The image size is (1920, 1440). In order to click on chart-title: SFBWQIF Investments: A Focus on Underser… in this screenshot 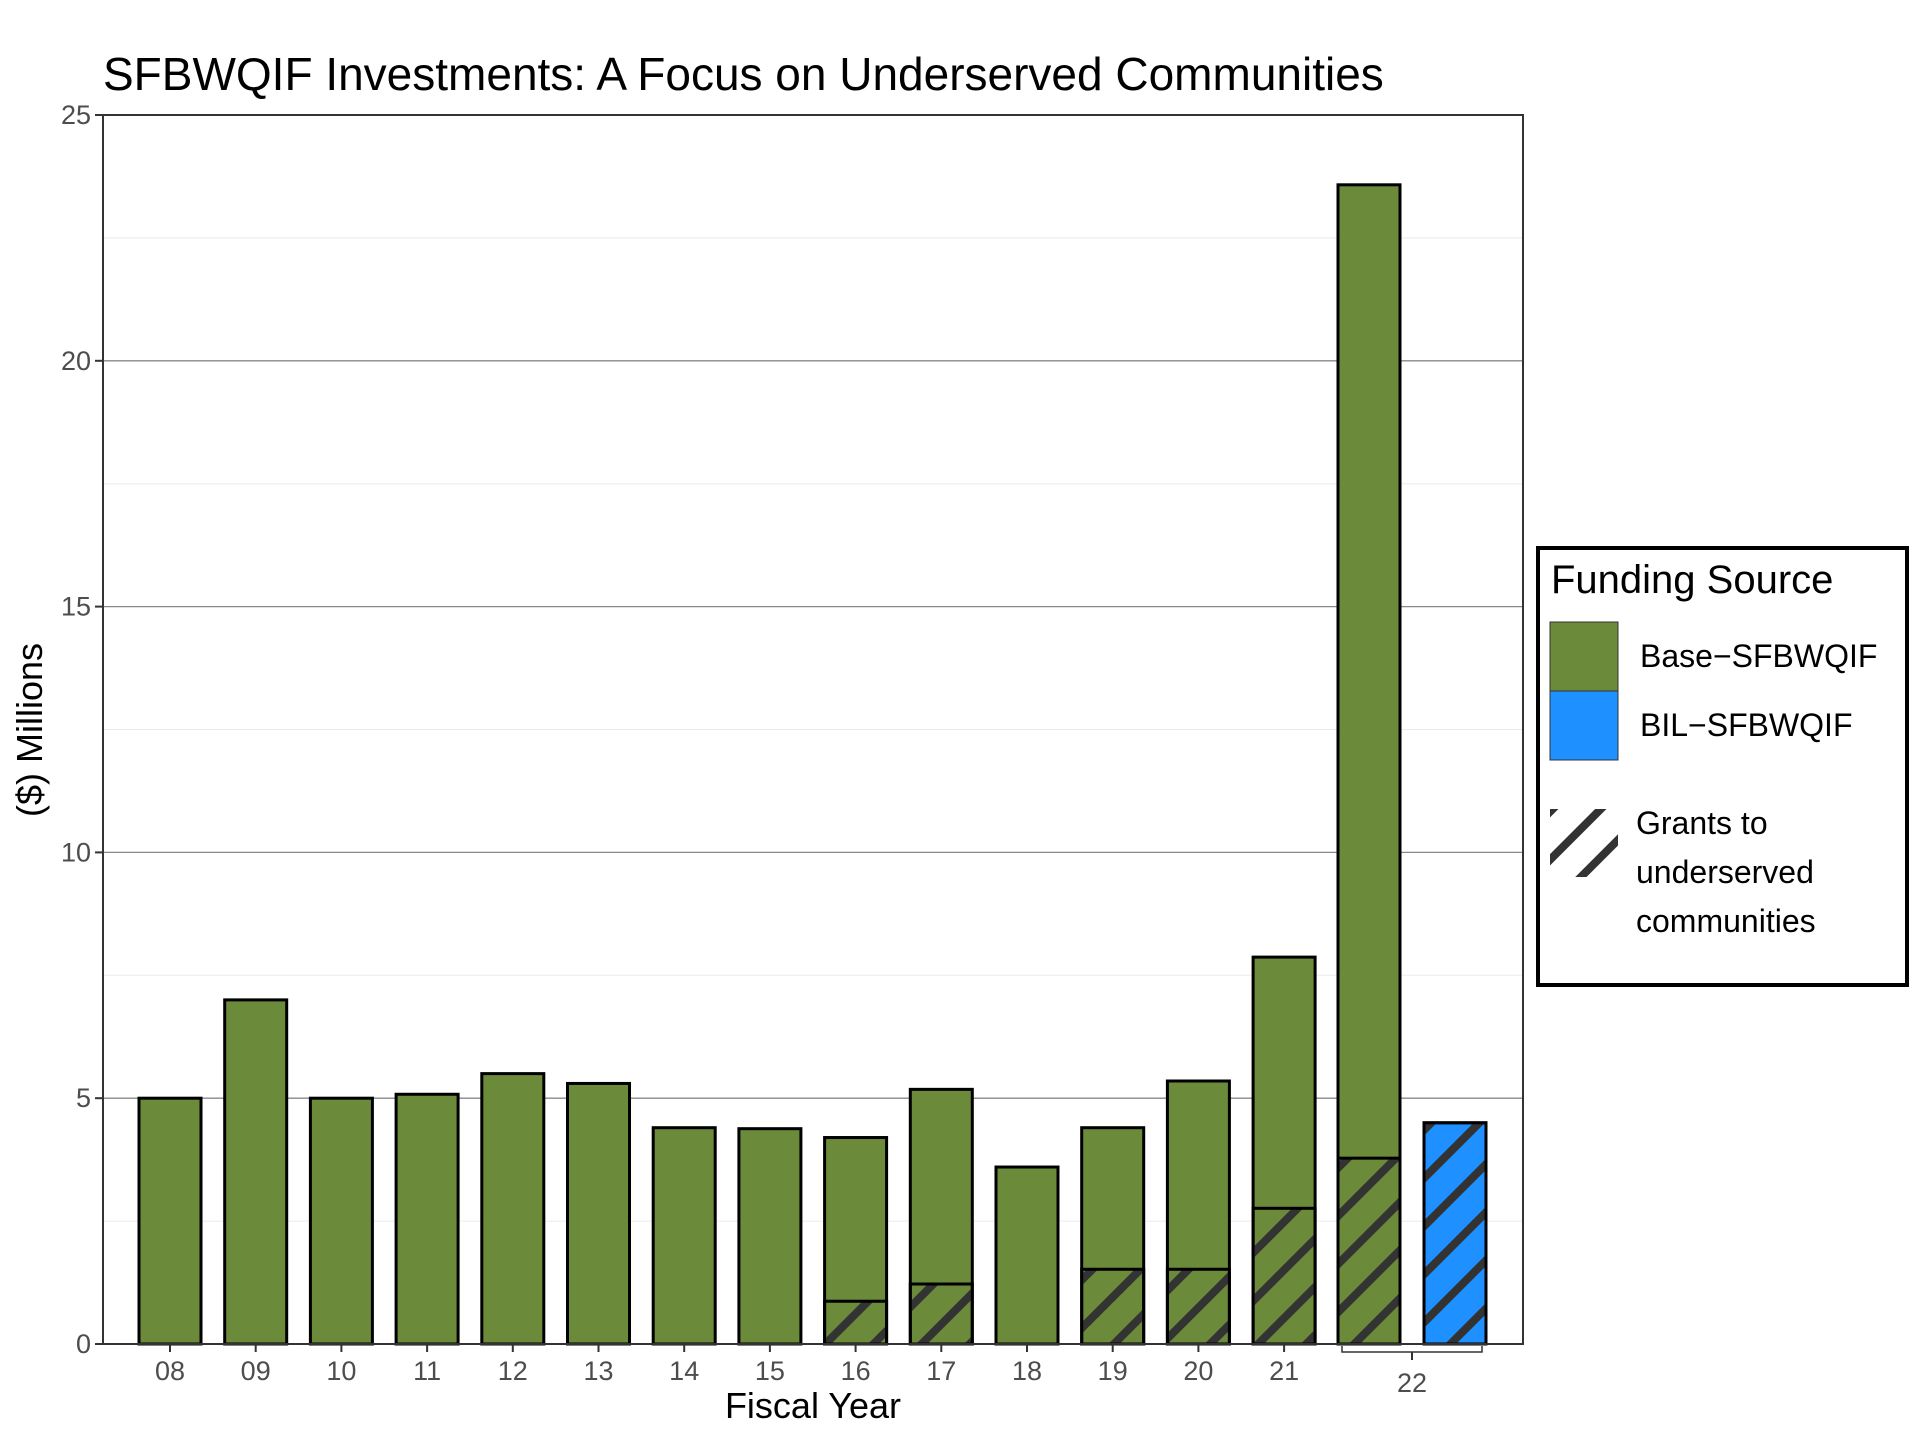, I will do `click(743, 74)`.